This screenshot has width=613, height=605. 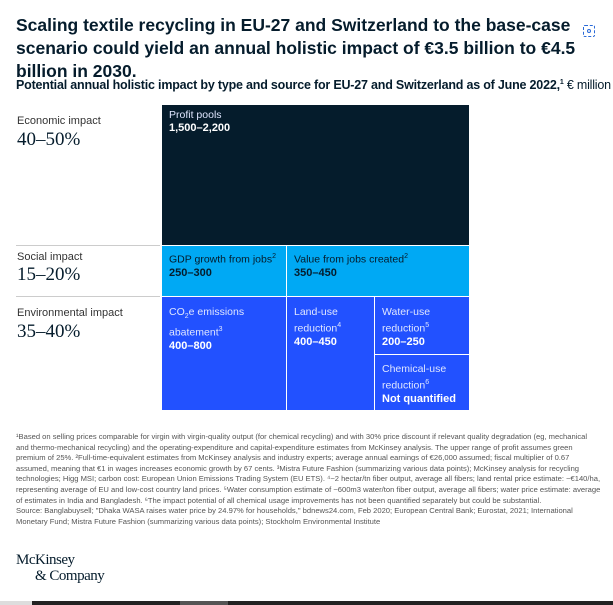 I want to click on treemap-cell-land-use: Land-use reduction4 400–450, so click(x=330, y=353).